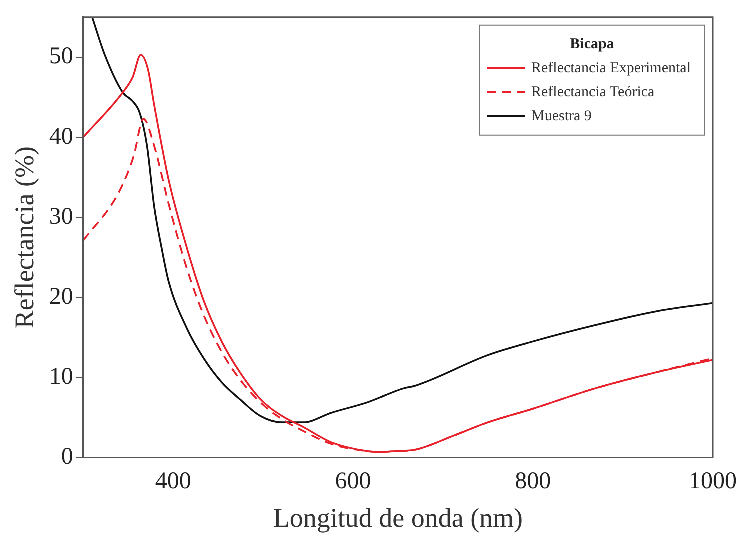 This screenshot has height=544, width=749. What do you see at coordinates (61, 217) in the screenshot?
I see `y-tick-label: 30` at bounding box center [61, 217].